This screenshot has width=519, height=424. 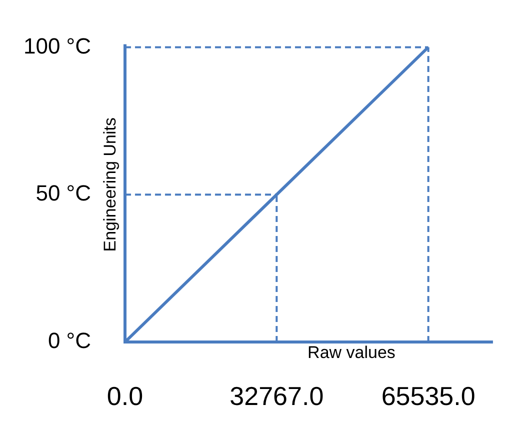 I want to click on x-tick-label: 65535.0, so click(x=428, y=395).